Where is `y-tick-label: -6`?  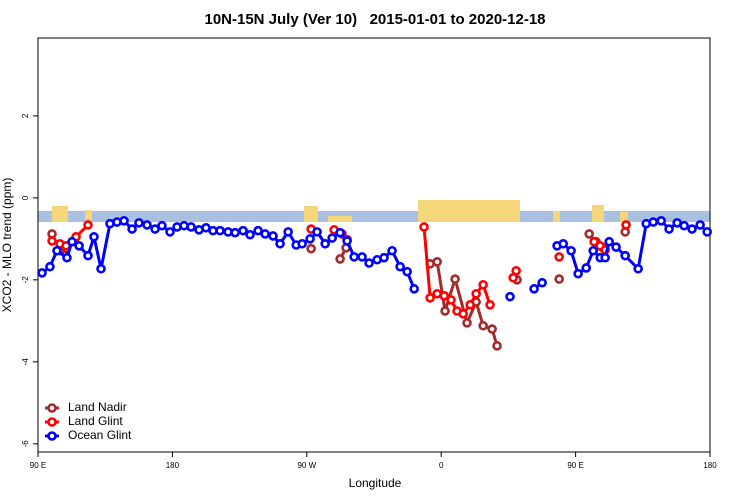 y-tick-label: -6 is located at coordinates (25, 444).